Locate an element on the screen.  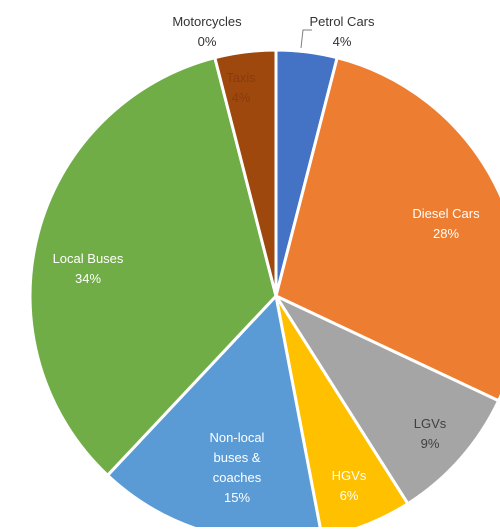
leader-line-petrol-cars is located at coordinates (306, 39).